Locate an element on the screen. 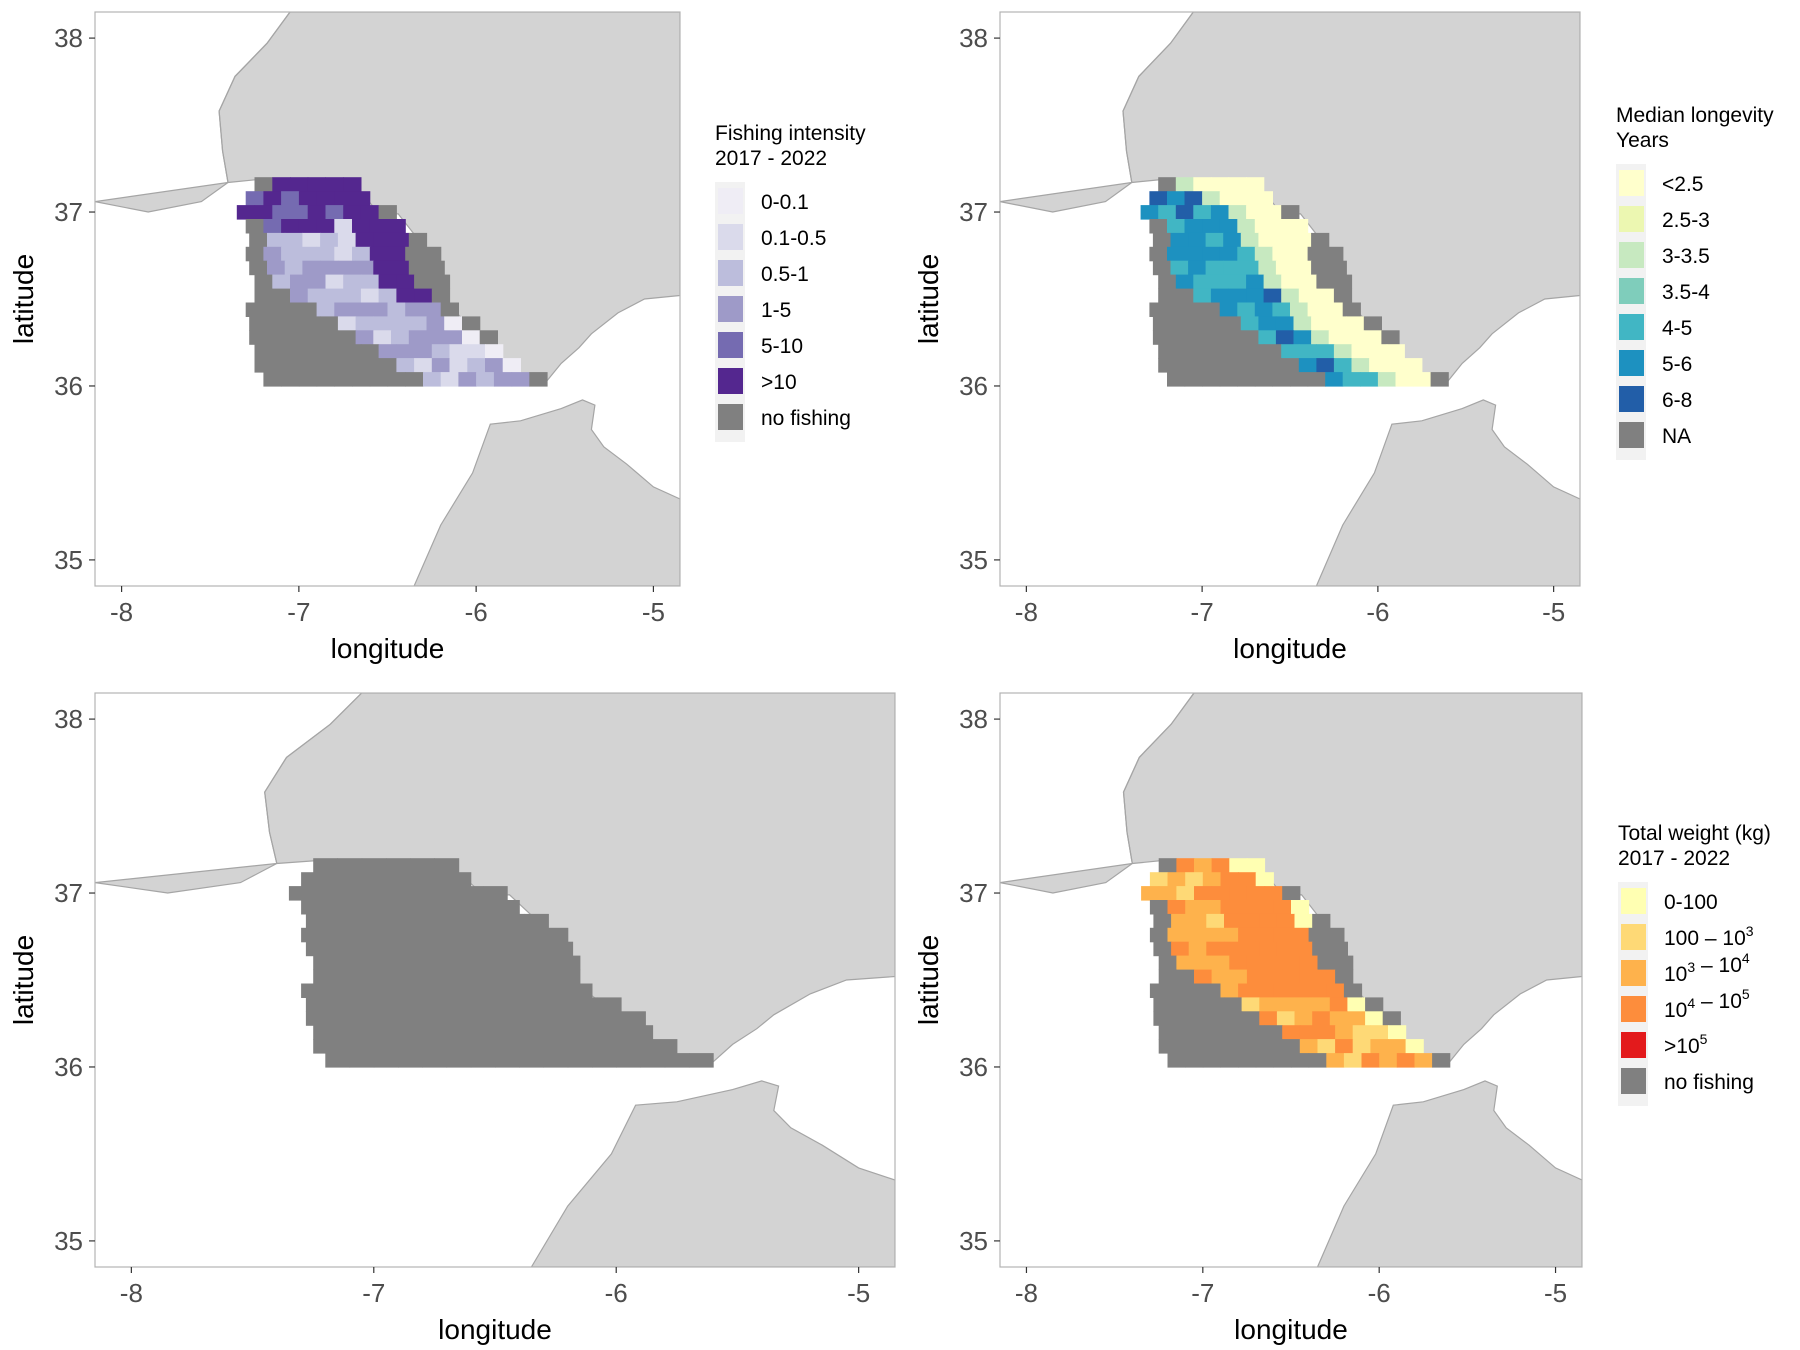 The height and width of the screenshot is (1350, 1800). x-tick-label: -6 is located at coordinates (476, 612).